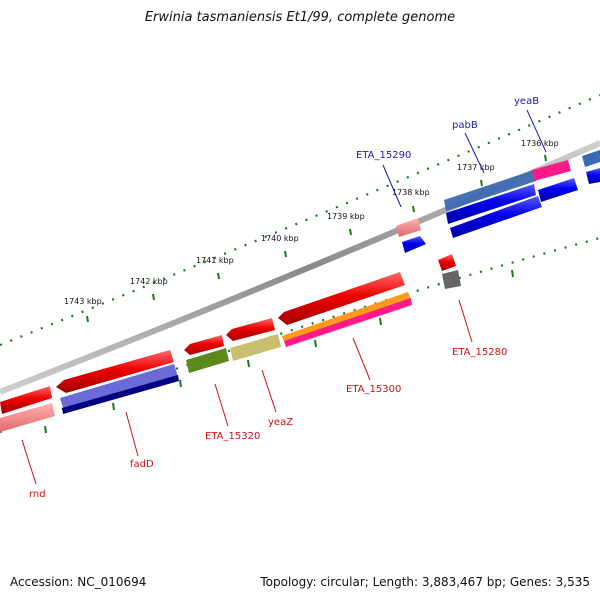 This screenshot has height=600, width=600. I want to click on gene-label-rnd: rnd, so click(37, 494).